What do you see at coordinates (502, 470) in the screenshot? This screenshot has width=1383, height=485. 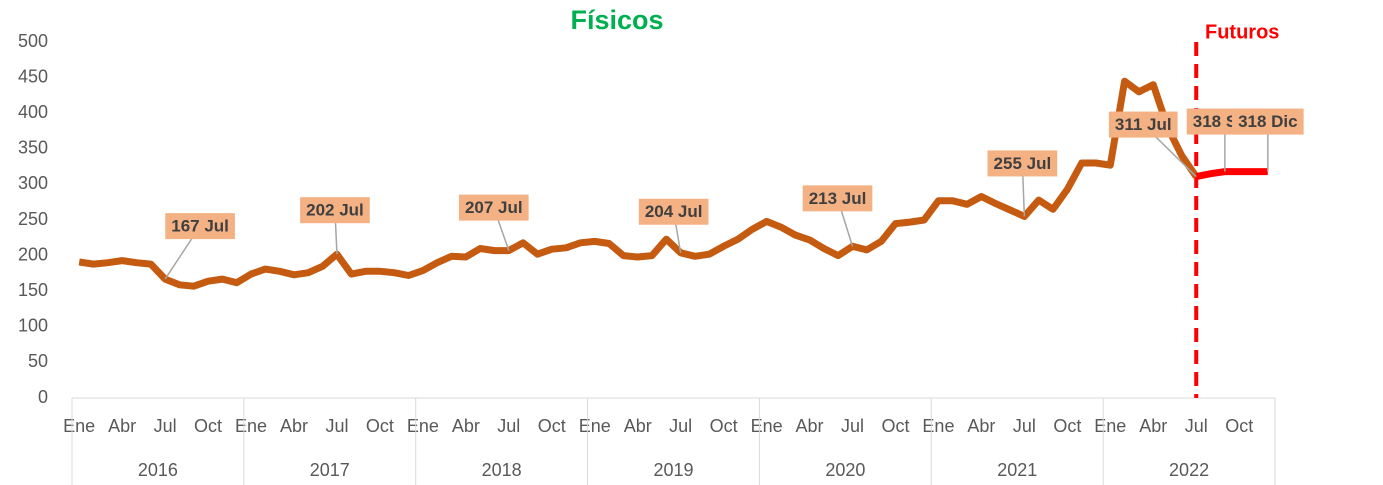 I see `year-label: 2018` at bounding box center [502, 470].